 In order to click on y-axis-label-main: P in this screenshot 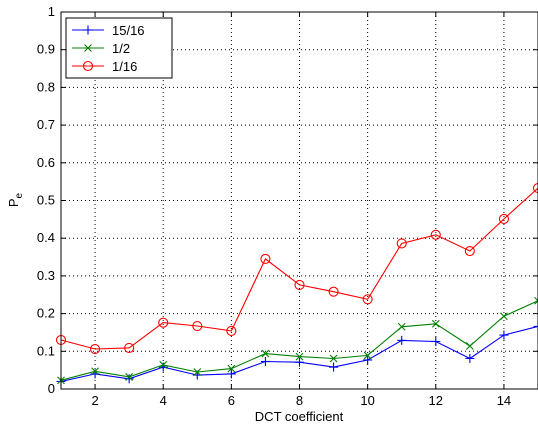, I will do `click(13, 202)`.